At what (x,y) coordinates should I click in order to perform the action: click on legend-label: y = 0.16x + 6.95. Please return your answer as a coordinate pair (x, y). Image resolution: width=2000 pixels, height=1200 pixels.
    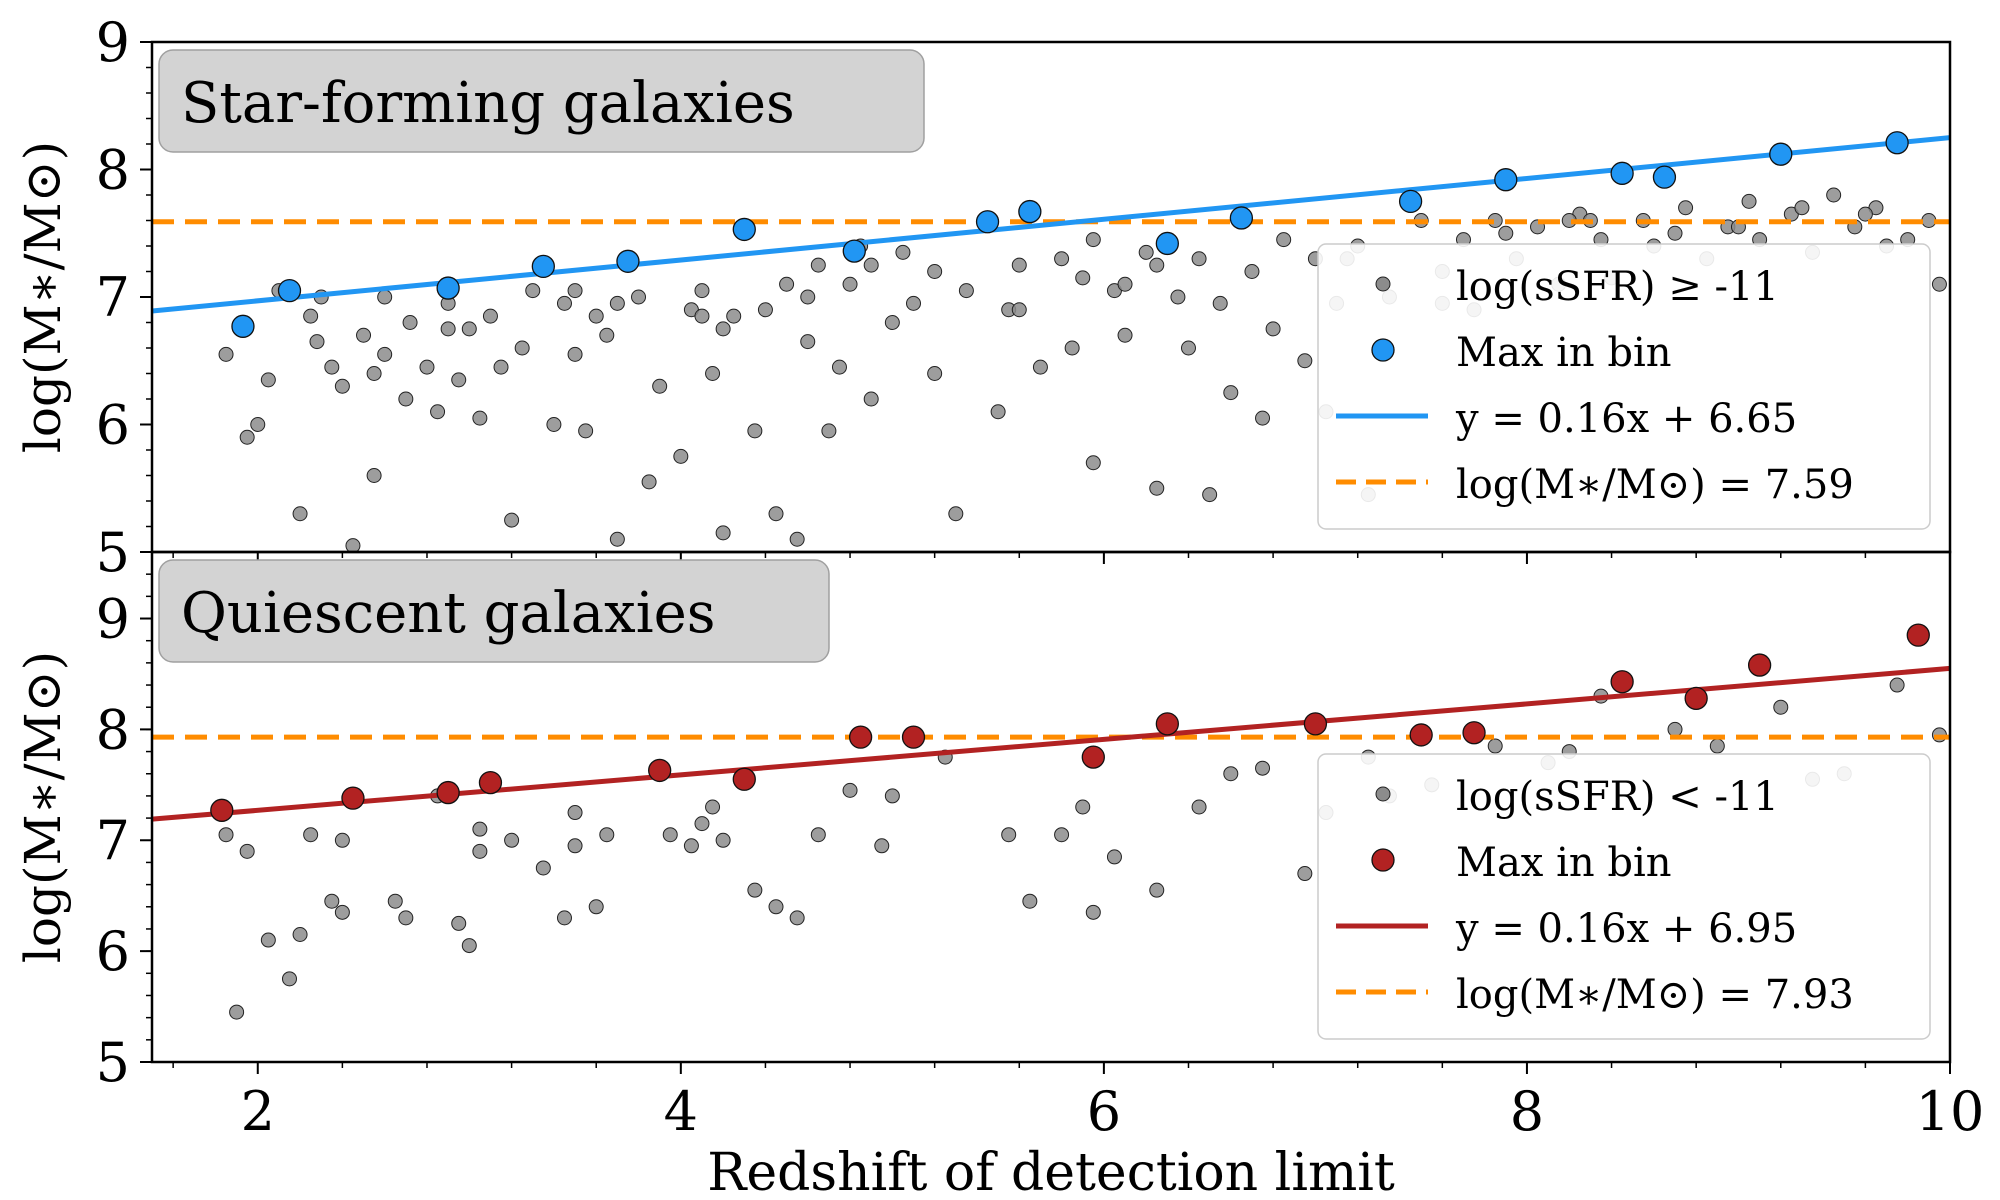
    Looking at the image, I should click on (1626, 929).